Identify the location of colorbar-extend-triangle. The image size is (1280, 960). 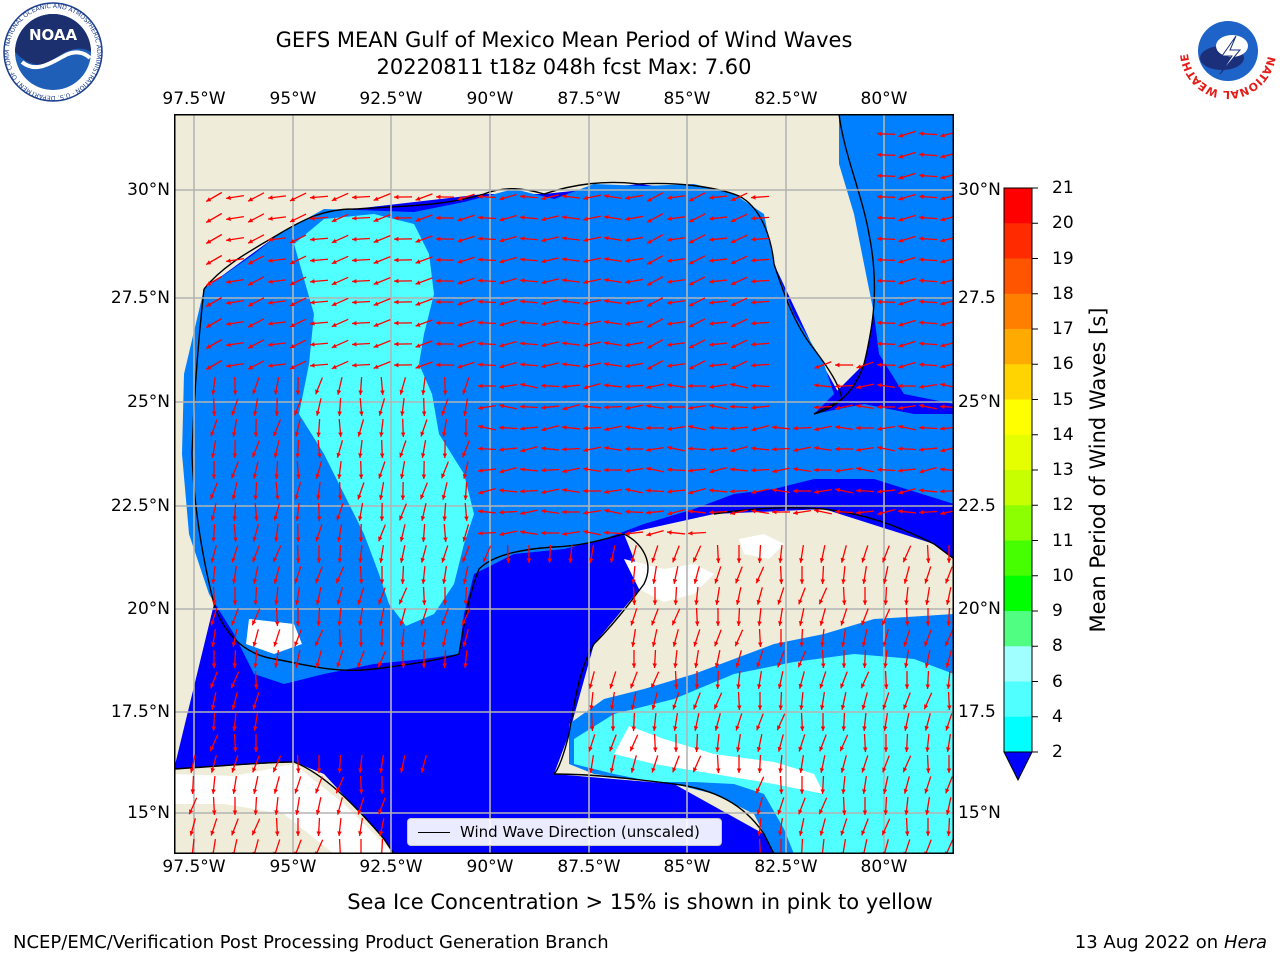
(1018, 766).